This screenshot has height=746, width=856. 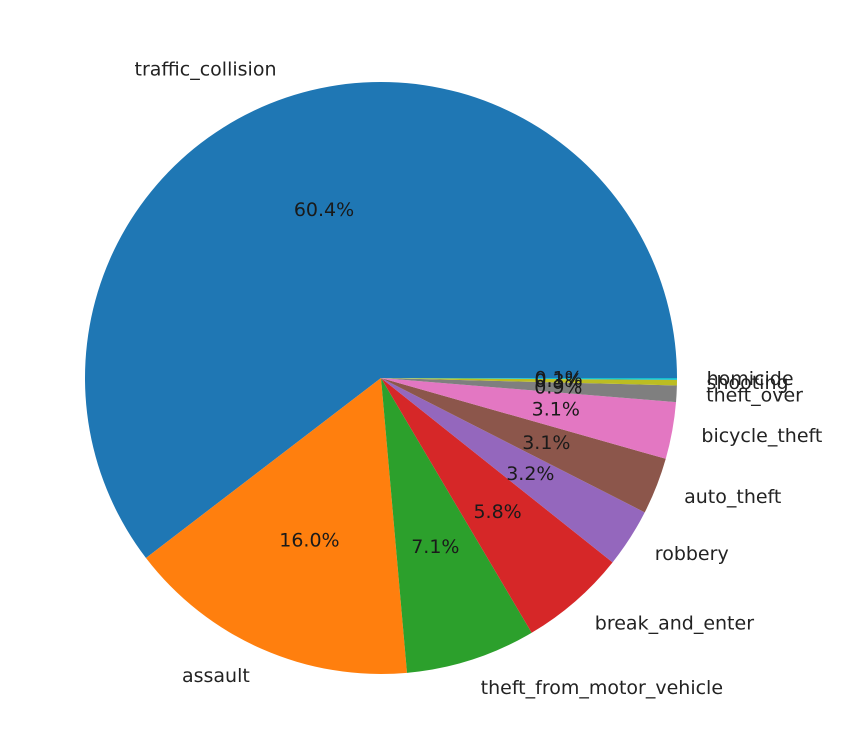 What do you see at coordinates (435, 547) in the screenshot?
I see `percent-label-theft-from-motor-vehicle: 7.1%` at bounding box center [435, 547].